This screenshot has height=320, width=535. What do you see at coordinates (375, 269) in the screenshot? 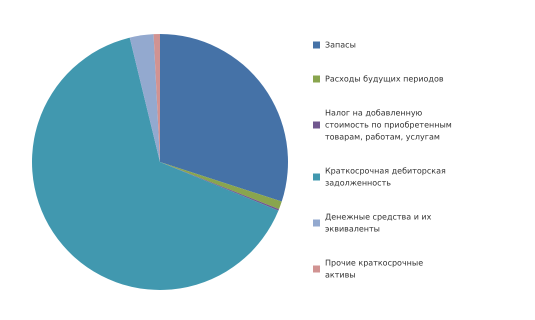
I see `legend-label: Прочие краткосрочные активы` at bounding box center [375, 269].